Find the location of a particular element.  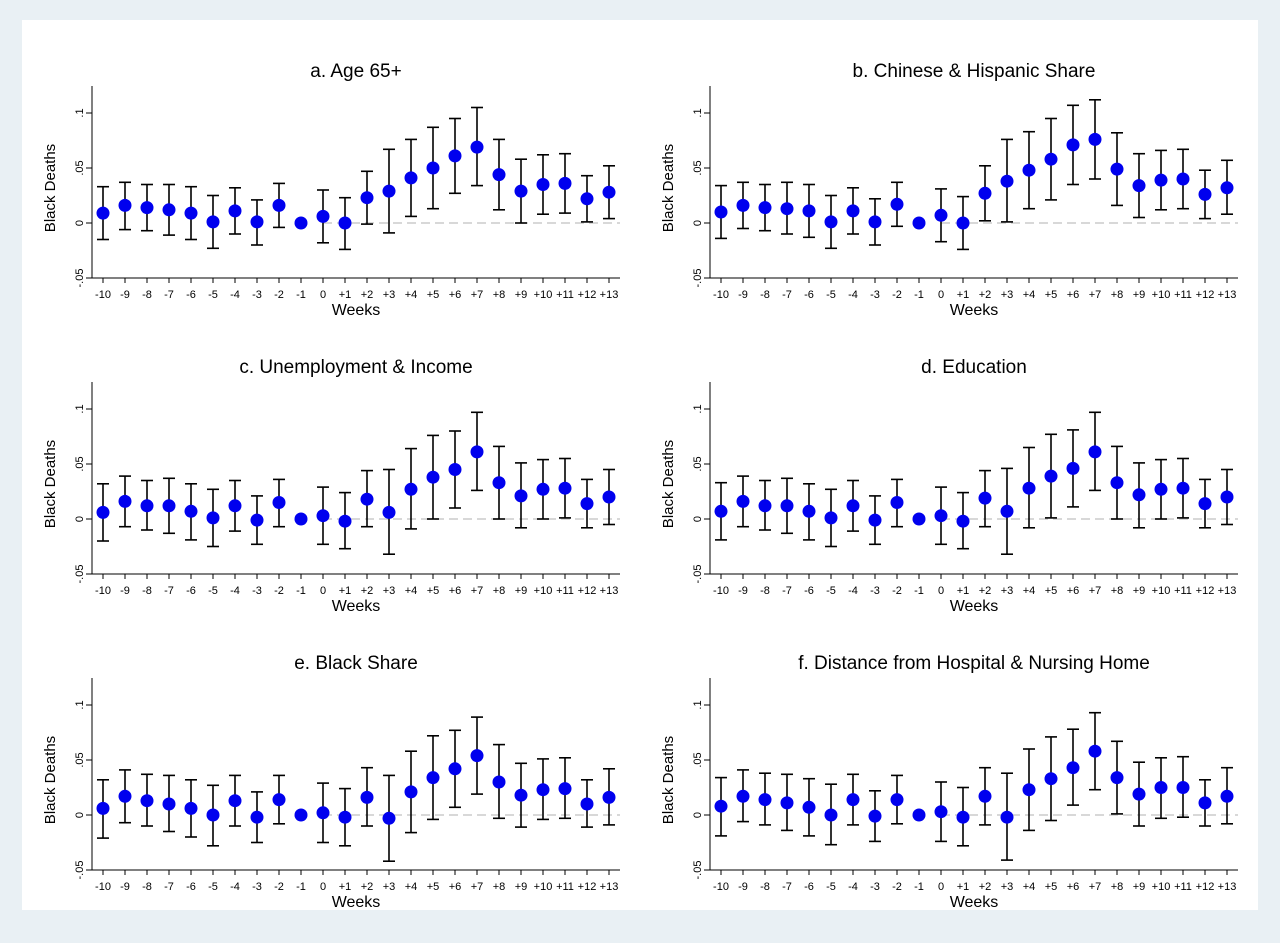

x-tick-label: +10 is located at coordinates (543, 887).